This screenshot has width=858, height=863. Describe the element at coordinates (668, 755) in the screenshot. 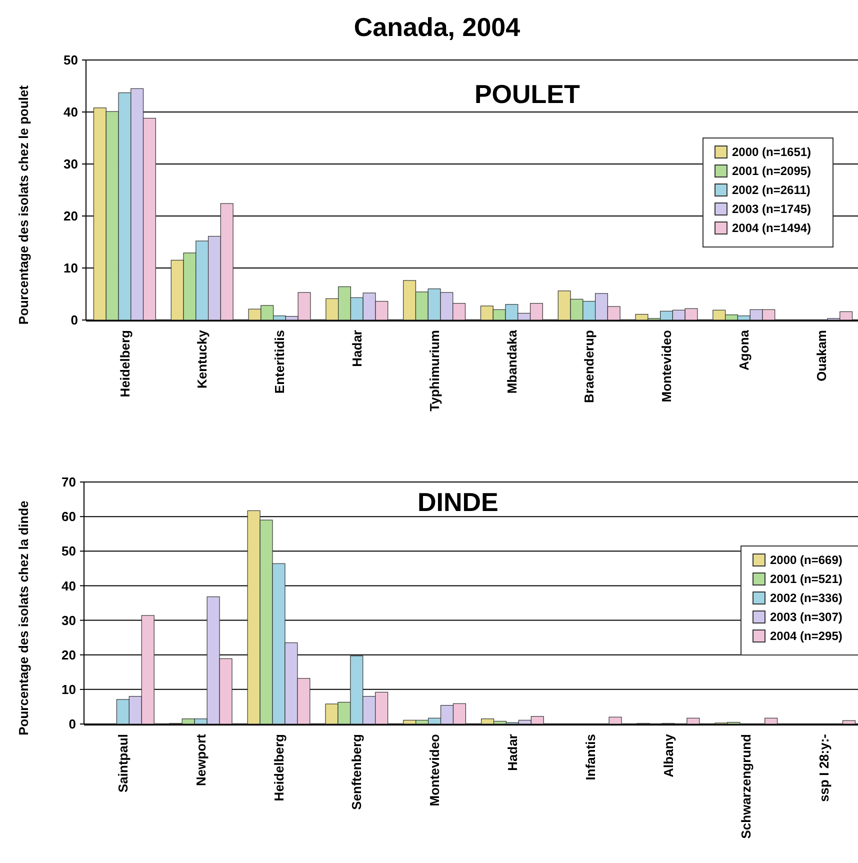

I see `x-tick-label: Albany` at that location.